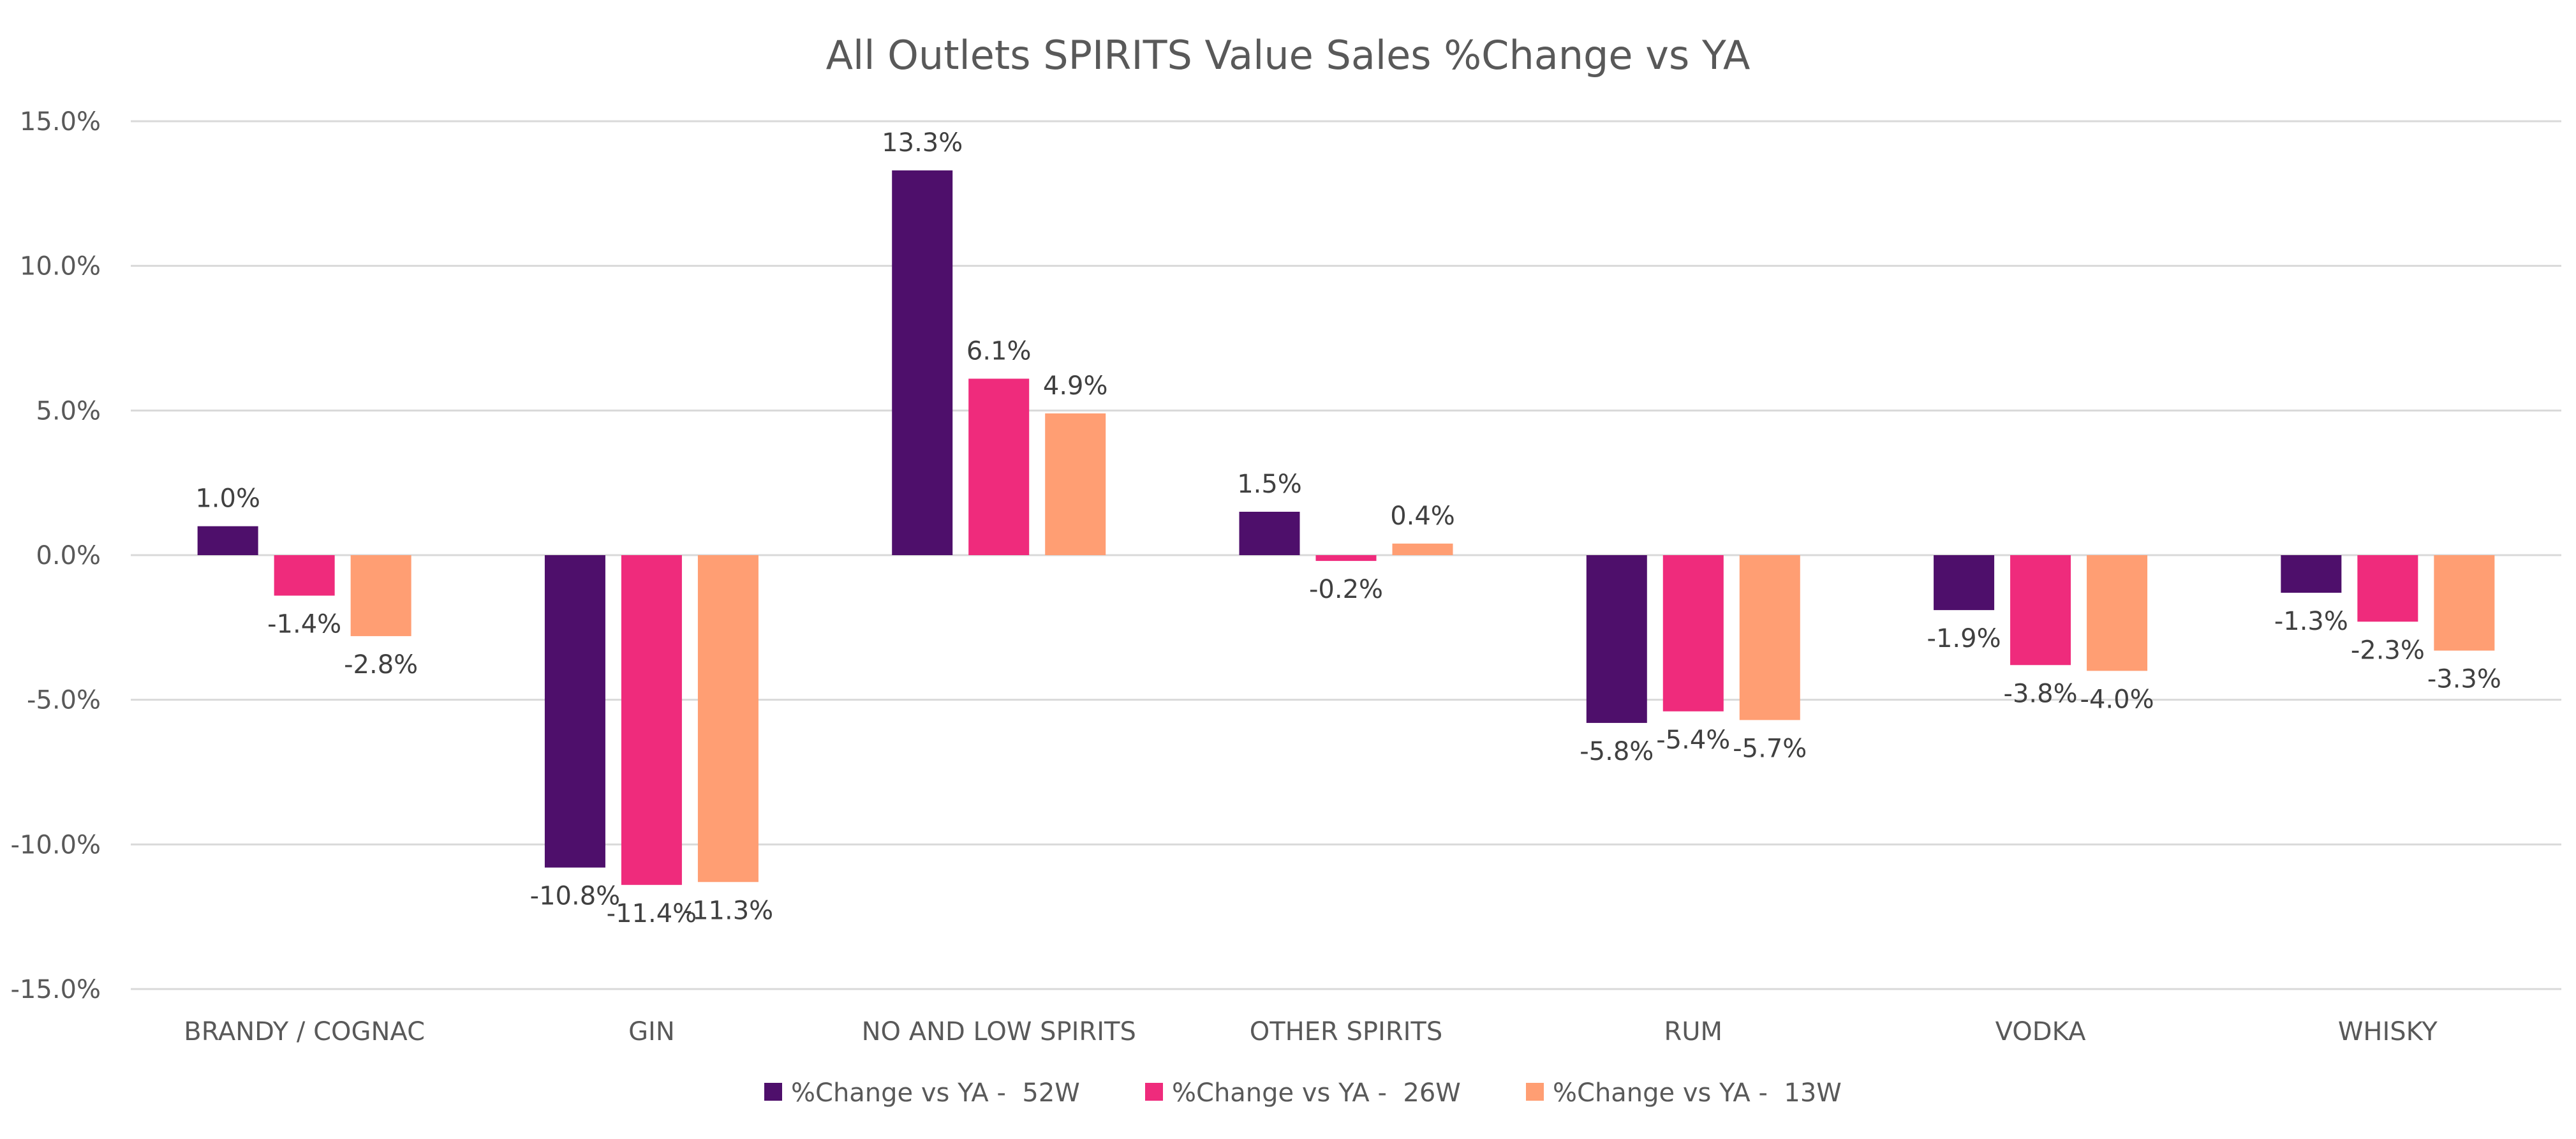 This screenshot has width=2576, height=1139. Describe the element at coordinates (227, 499) in the screenshot. I see `data-label: 1.0%` at that location.